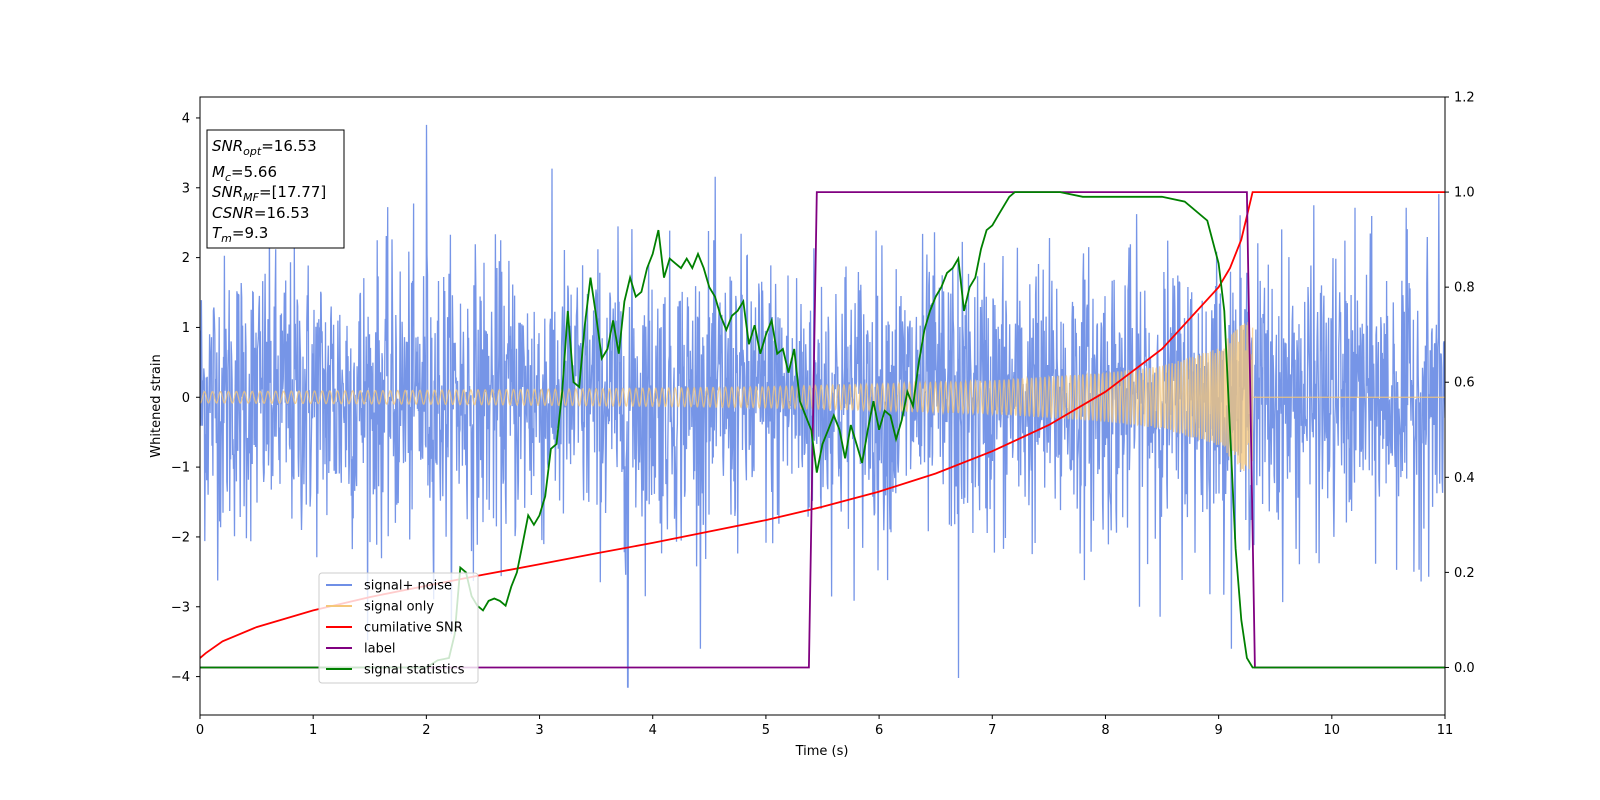  I want to click on legend-label: label, so click(379, 649).